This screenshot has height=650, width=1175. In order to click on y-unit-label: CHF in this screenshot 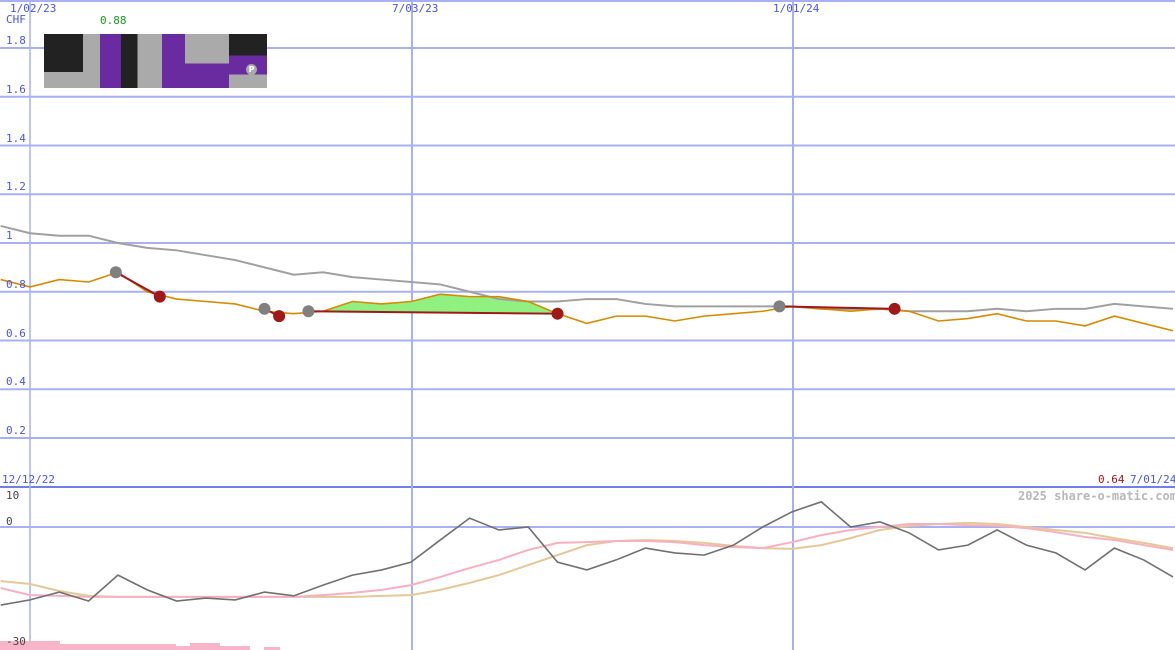, I will do `click(16, 19)`.